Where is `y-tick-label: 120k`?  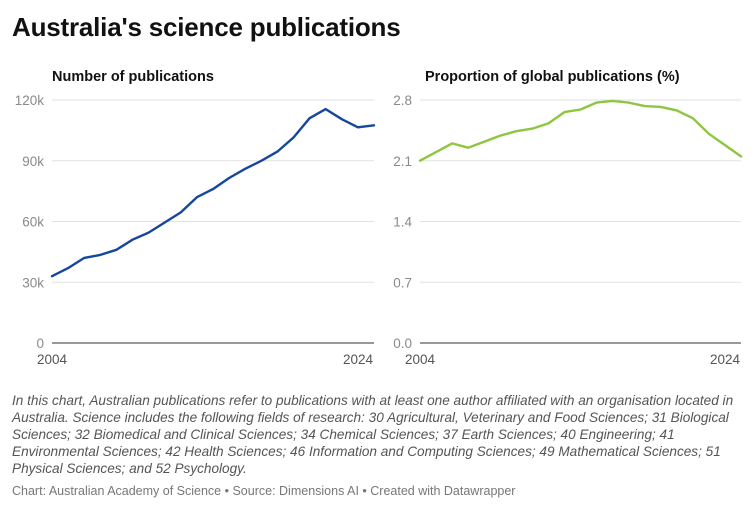 y-tick-label: 120k is located at coordinates (30, 100).